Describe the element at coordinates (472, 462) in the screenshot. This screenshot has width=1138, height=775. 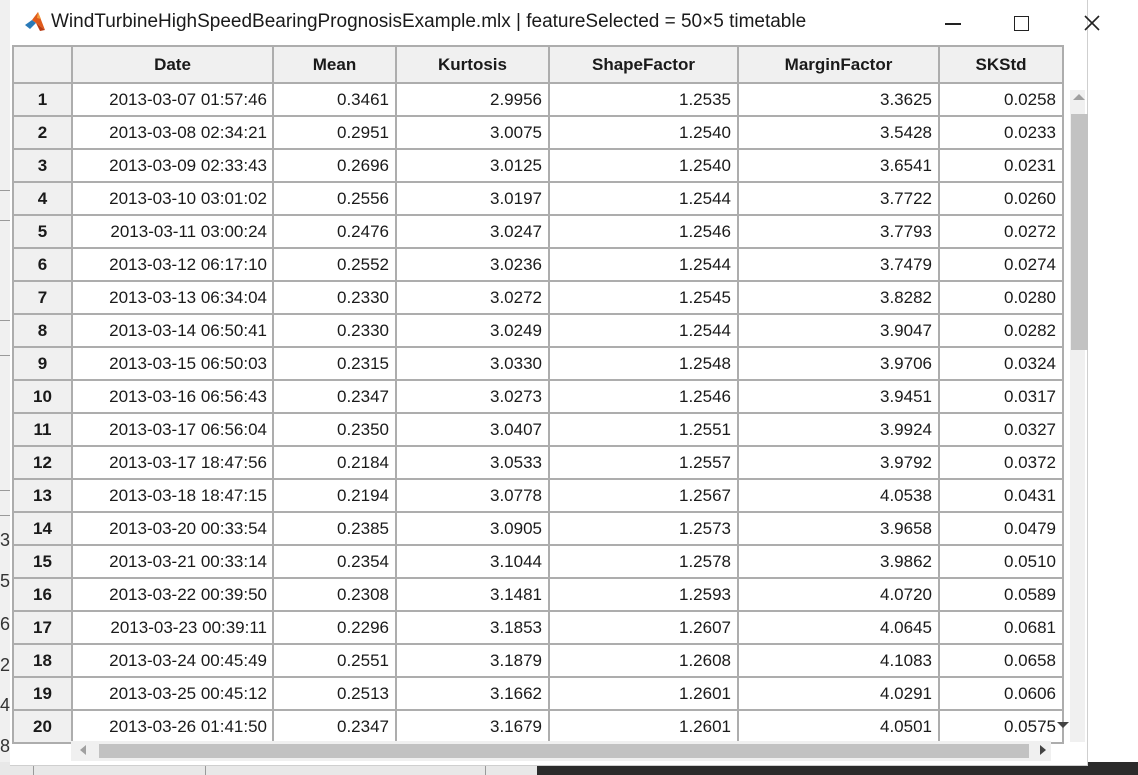
I see `cell-kurtosis: 3.0533` at that location.